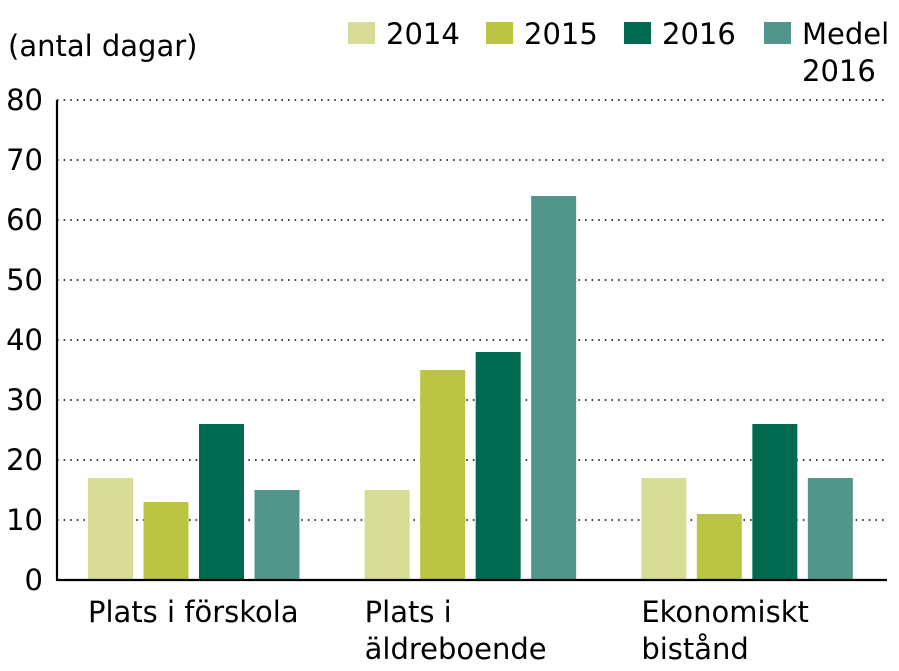 The width and height of the screenshot is (899, 671). What do you see at coordinates (408, 612) in the screenshot?
I see `category-label: Plats i` at bounding box center [408, 612].